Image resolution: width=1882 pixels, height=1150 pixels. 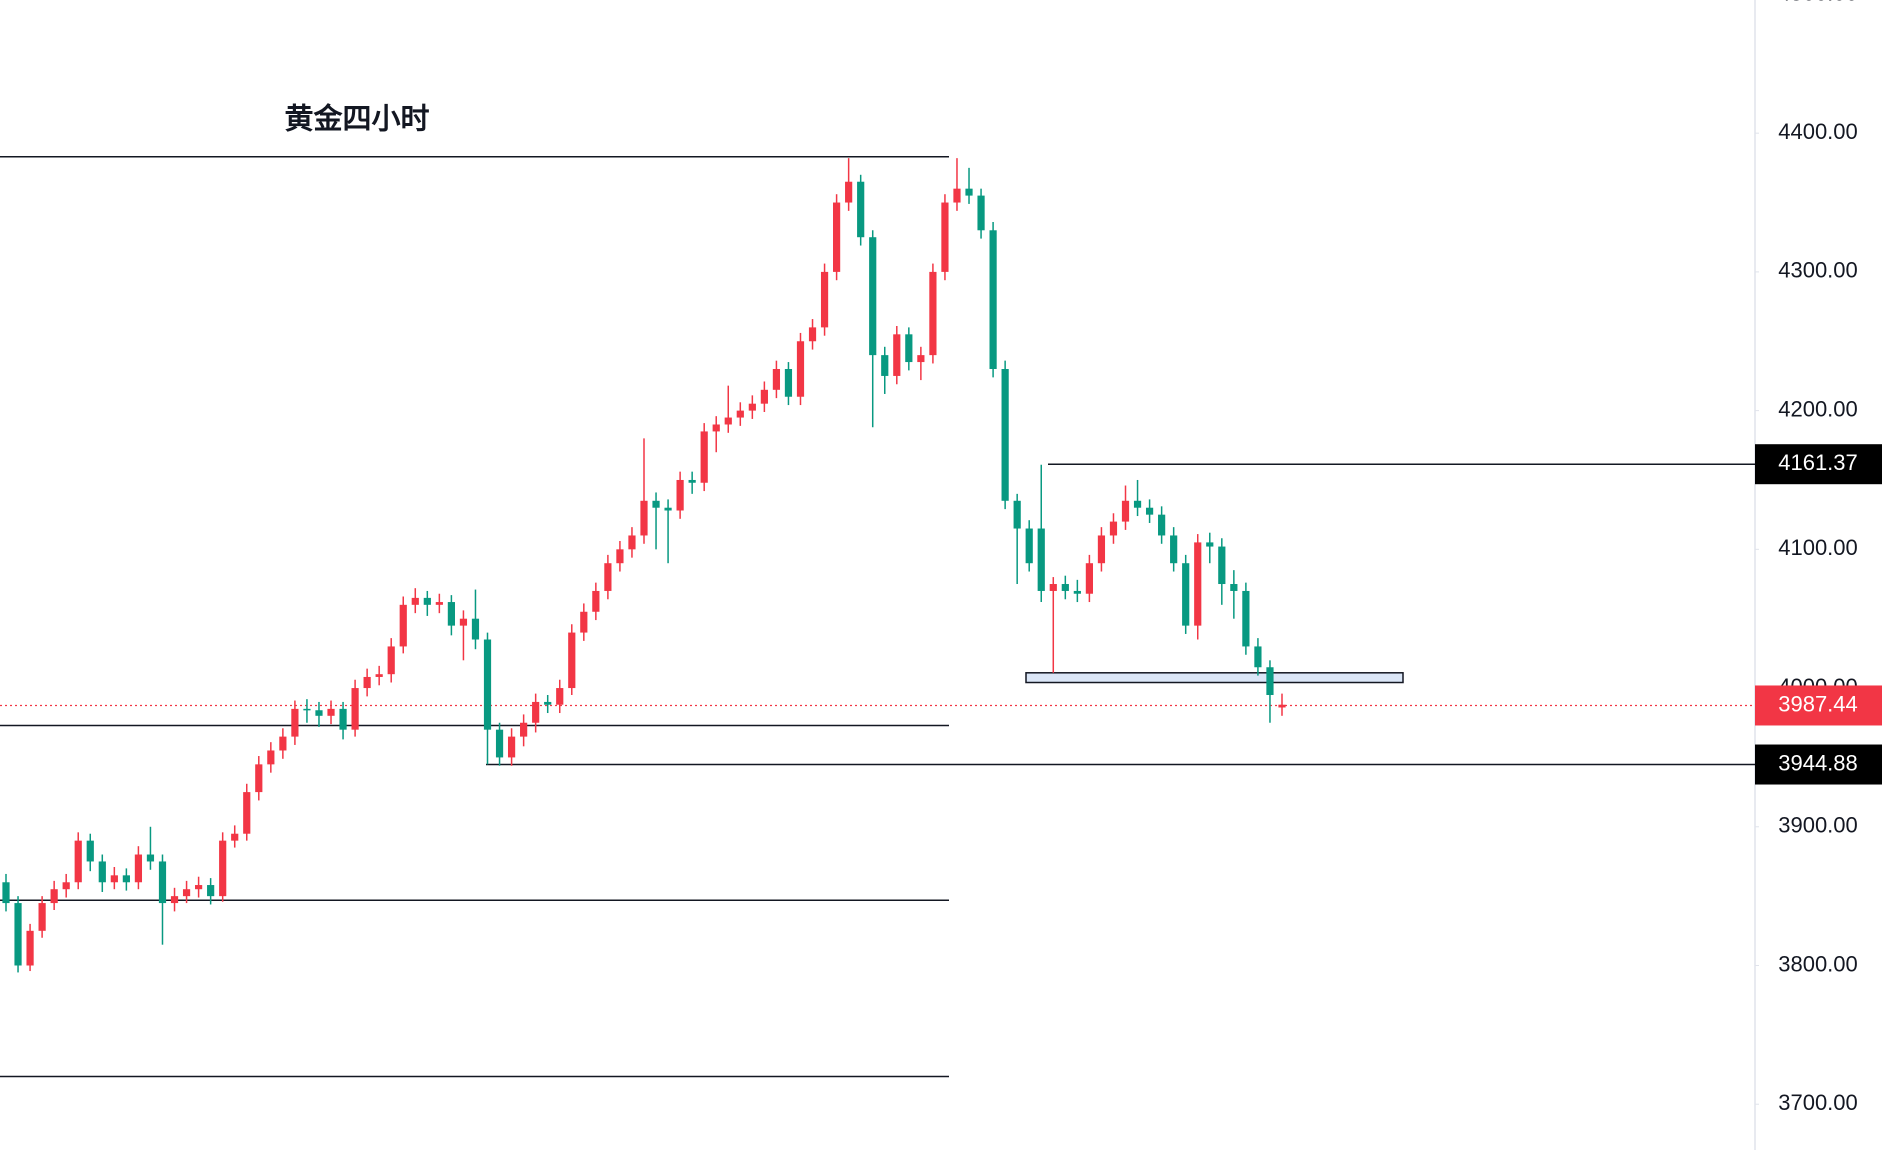 What do you see at coordinates (1818, 547) in the screenshot?
I see `y-tick-label: 4100.00` at bounding box center [1818, 547].